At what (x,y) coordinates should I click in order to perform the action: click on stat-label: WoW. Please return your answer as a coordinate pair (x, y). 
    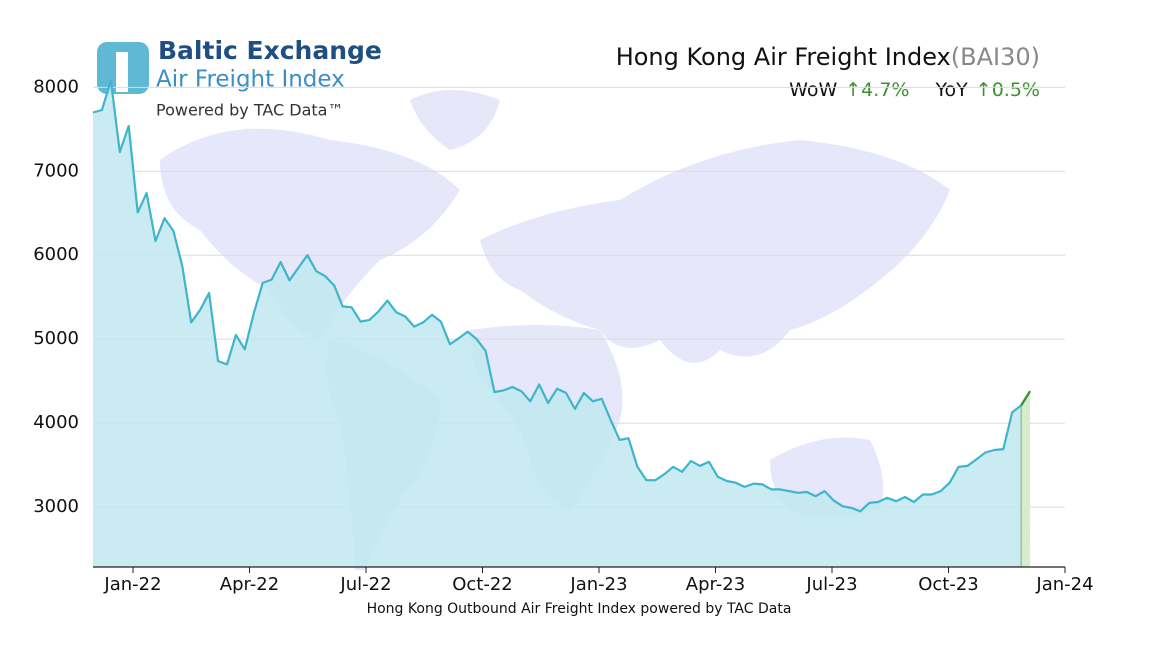
    Looking at the image, I should click on (813, 90).